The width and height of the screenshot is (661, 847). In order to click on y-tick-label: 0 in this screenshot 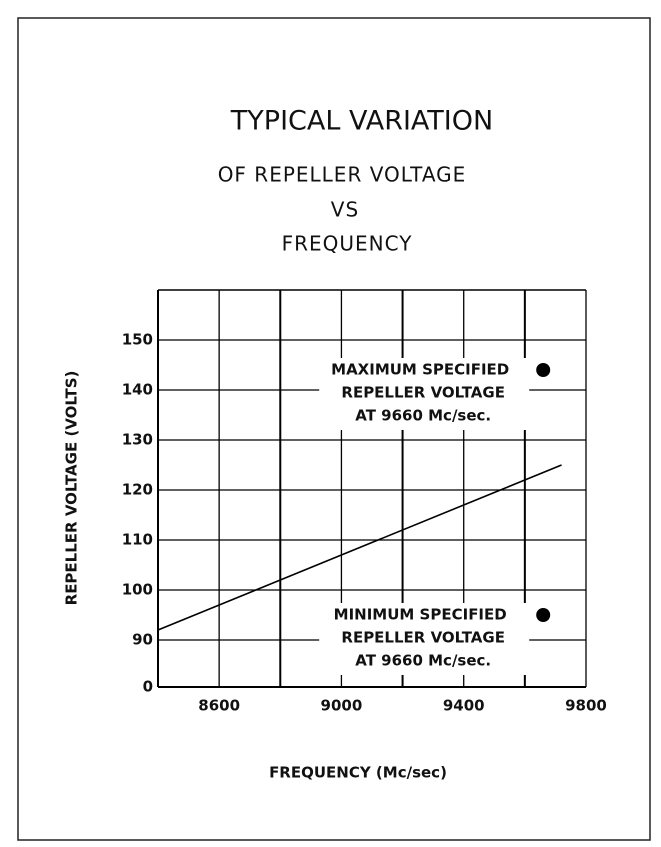, I will do `click(148, 687)`.